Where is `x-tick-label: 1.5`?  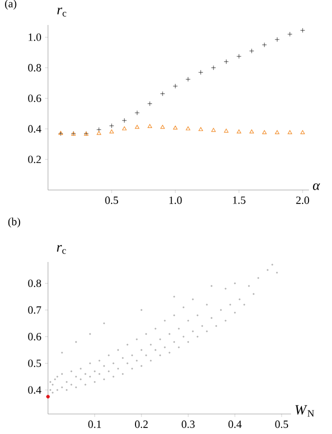 x-tick-label: 1.5 is located at coordinates (239, 200).